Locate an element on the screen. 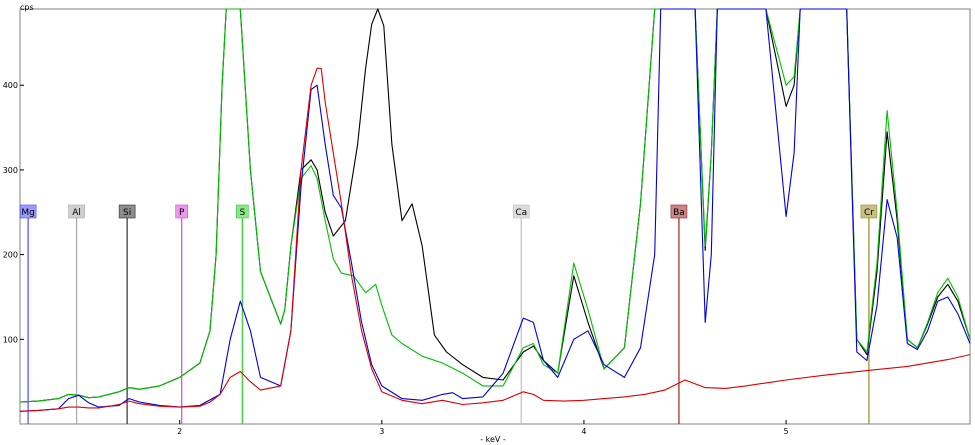 The height and width of the screenshot is (445, 975). x-tick-label: 2 is located at coordinates (179, 431).